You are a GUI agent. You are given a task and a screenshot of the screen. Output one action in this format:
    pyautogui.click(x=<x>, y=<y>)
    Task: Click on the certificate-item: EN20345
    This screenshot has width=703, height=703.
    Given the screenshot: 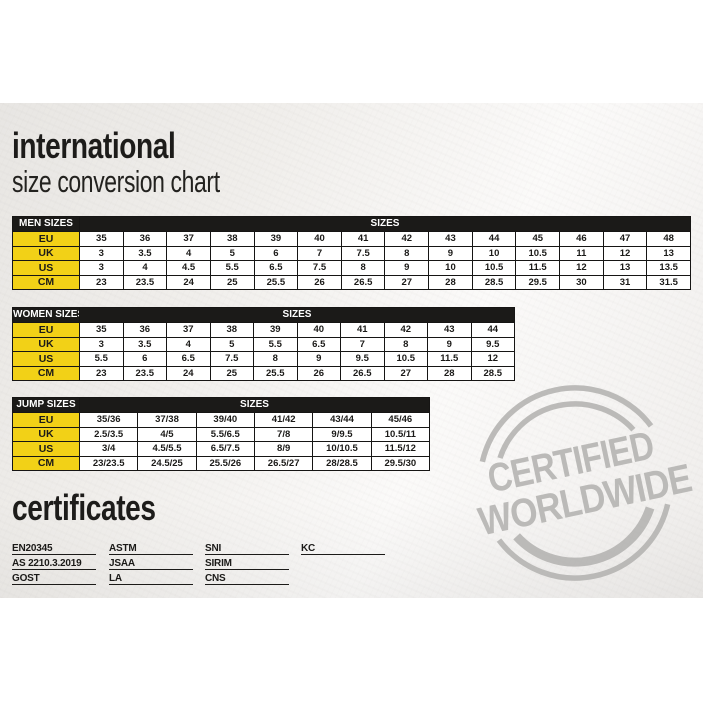 What is the action you would take?
    pyautogui.click(x=54, y=549)
    